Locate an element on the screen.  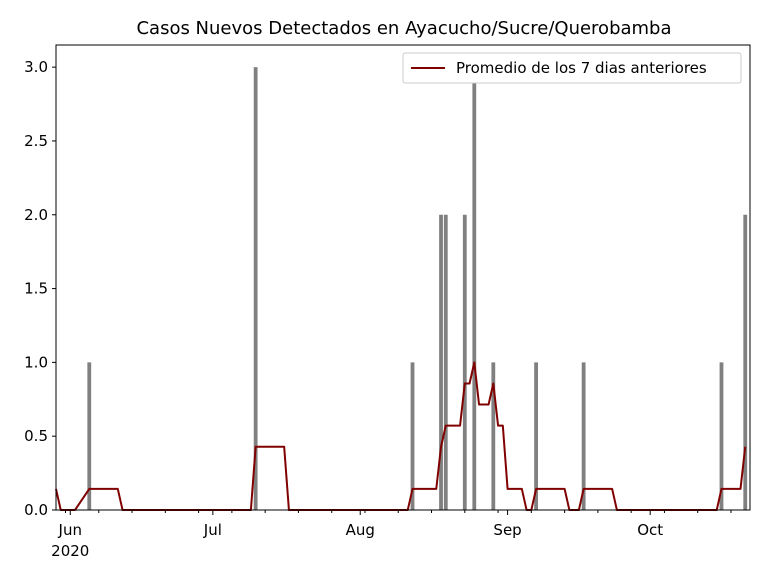
legend: Promedio de los 7 dias anteriores is located at coordinates (572, 68).